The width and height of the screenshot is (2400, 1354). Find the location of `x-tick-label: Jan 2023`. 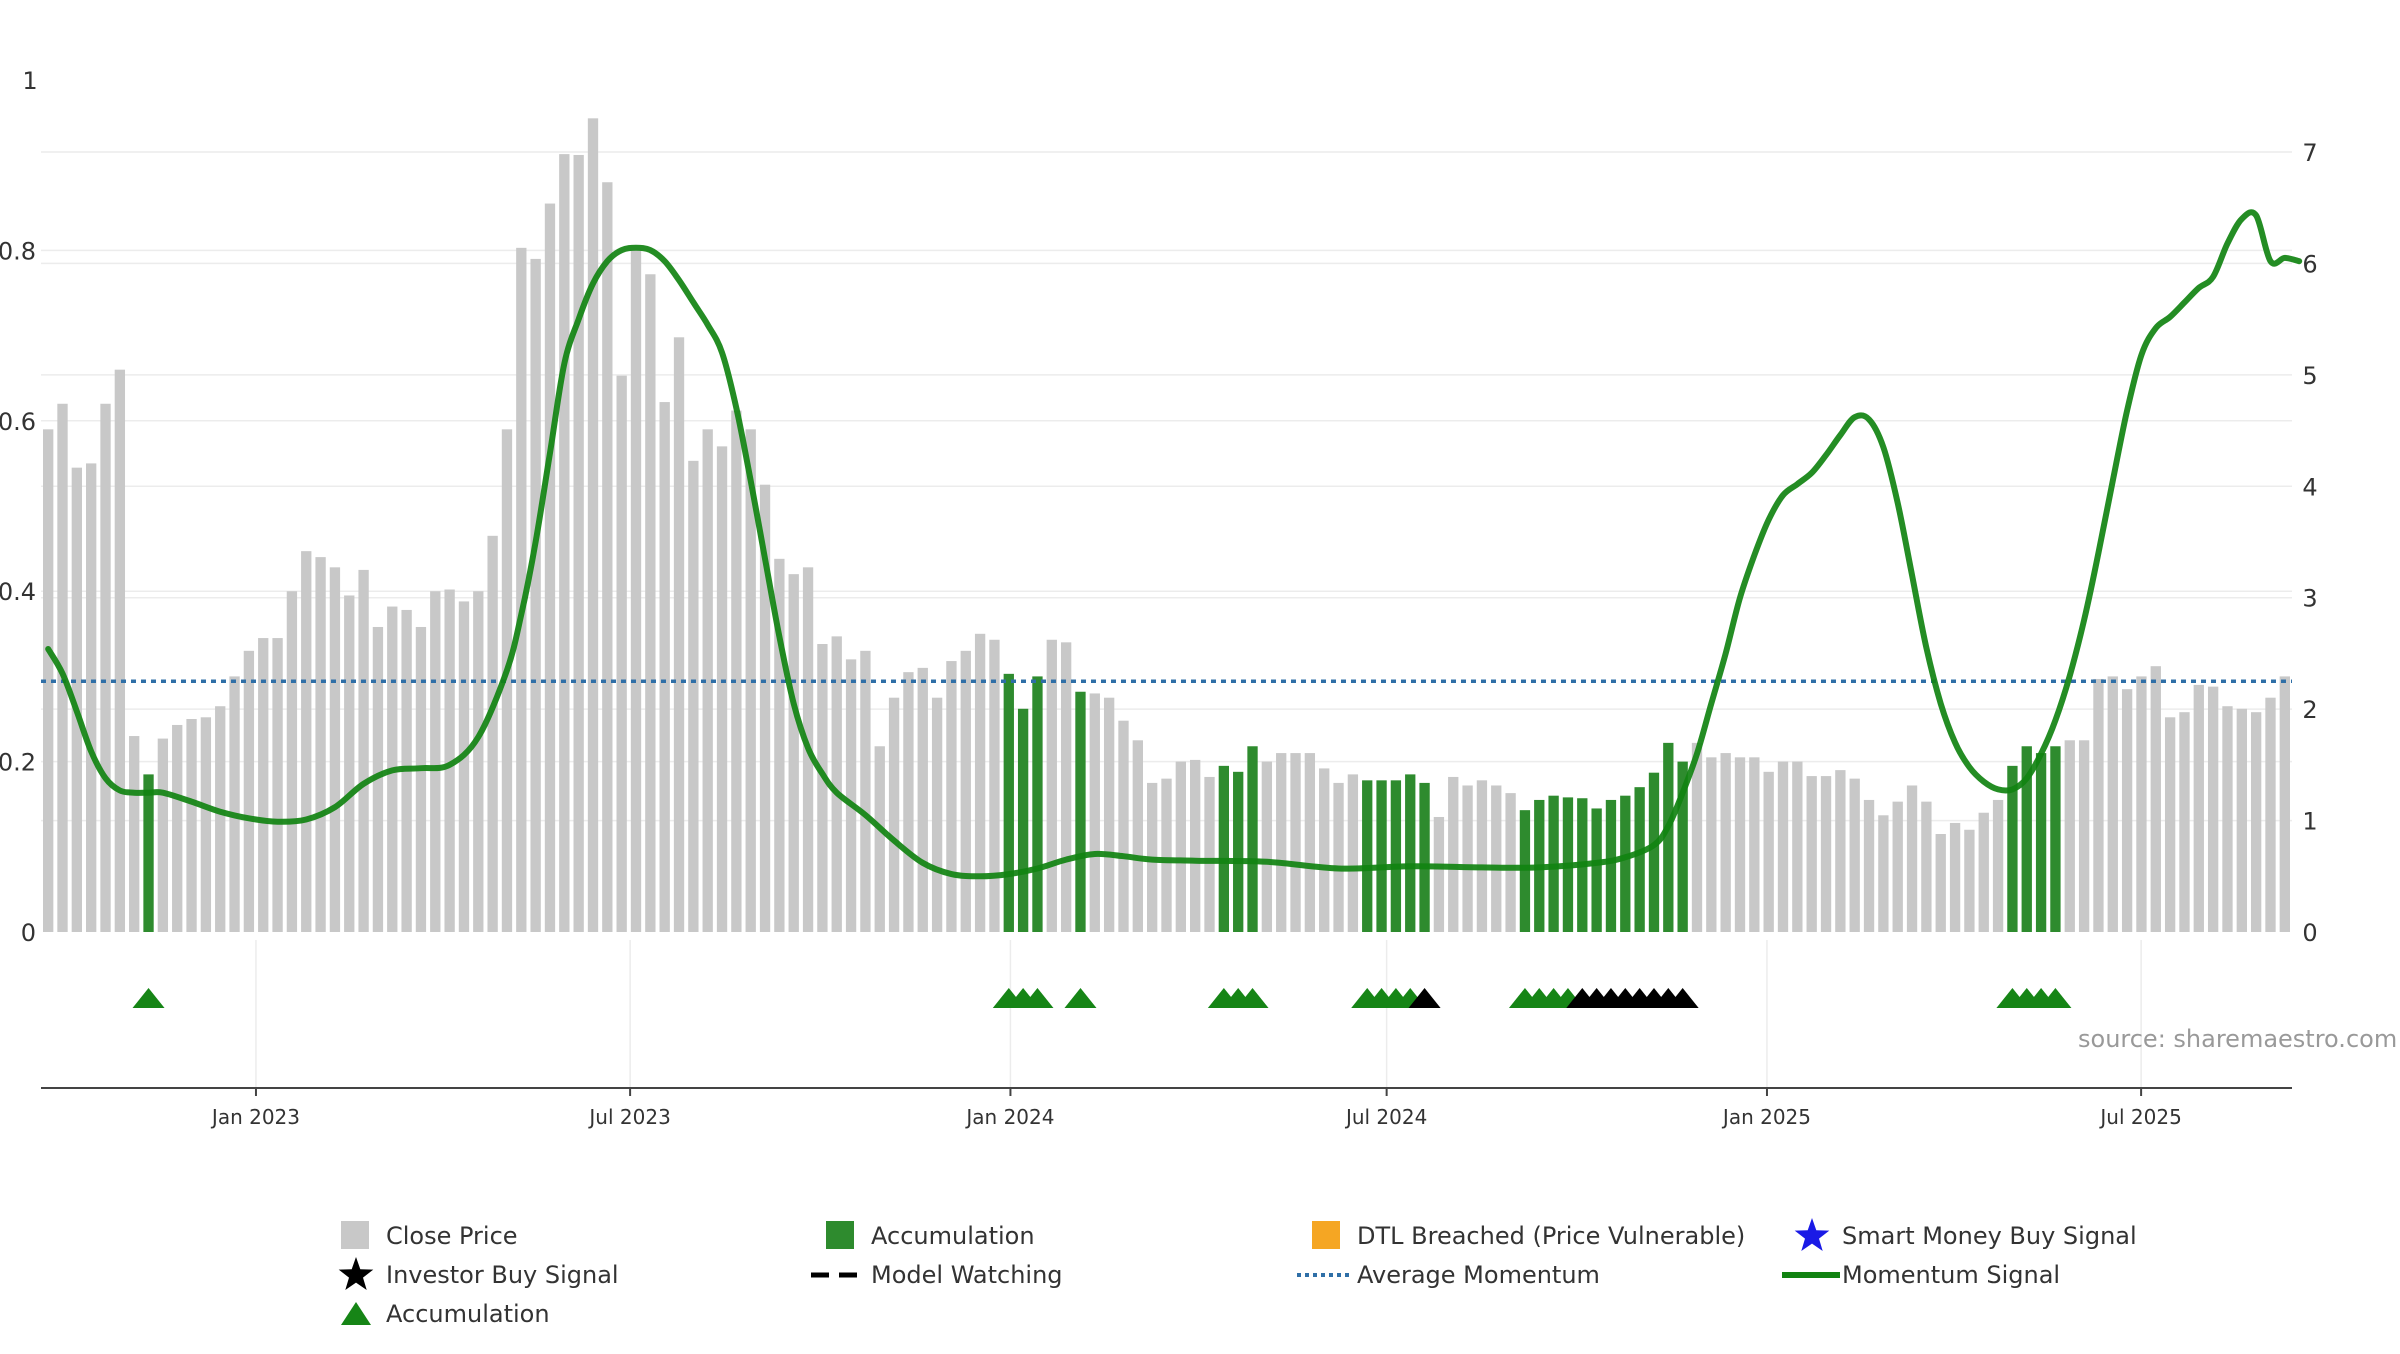

x-tick-label: Jan 2023 is located at coordinates (255, 1117).